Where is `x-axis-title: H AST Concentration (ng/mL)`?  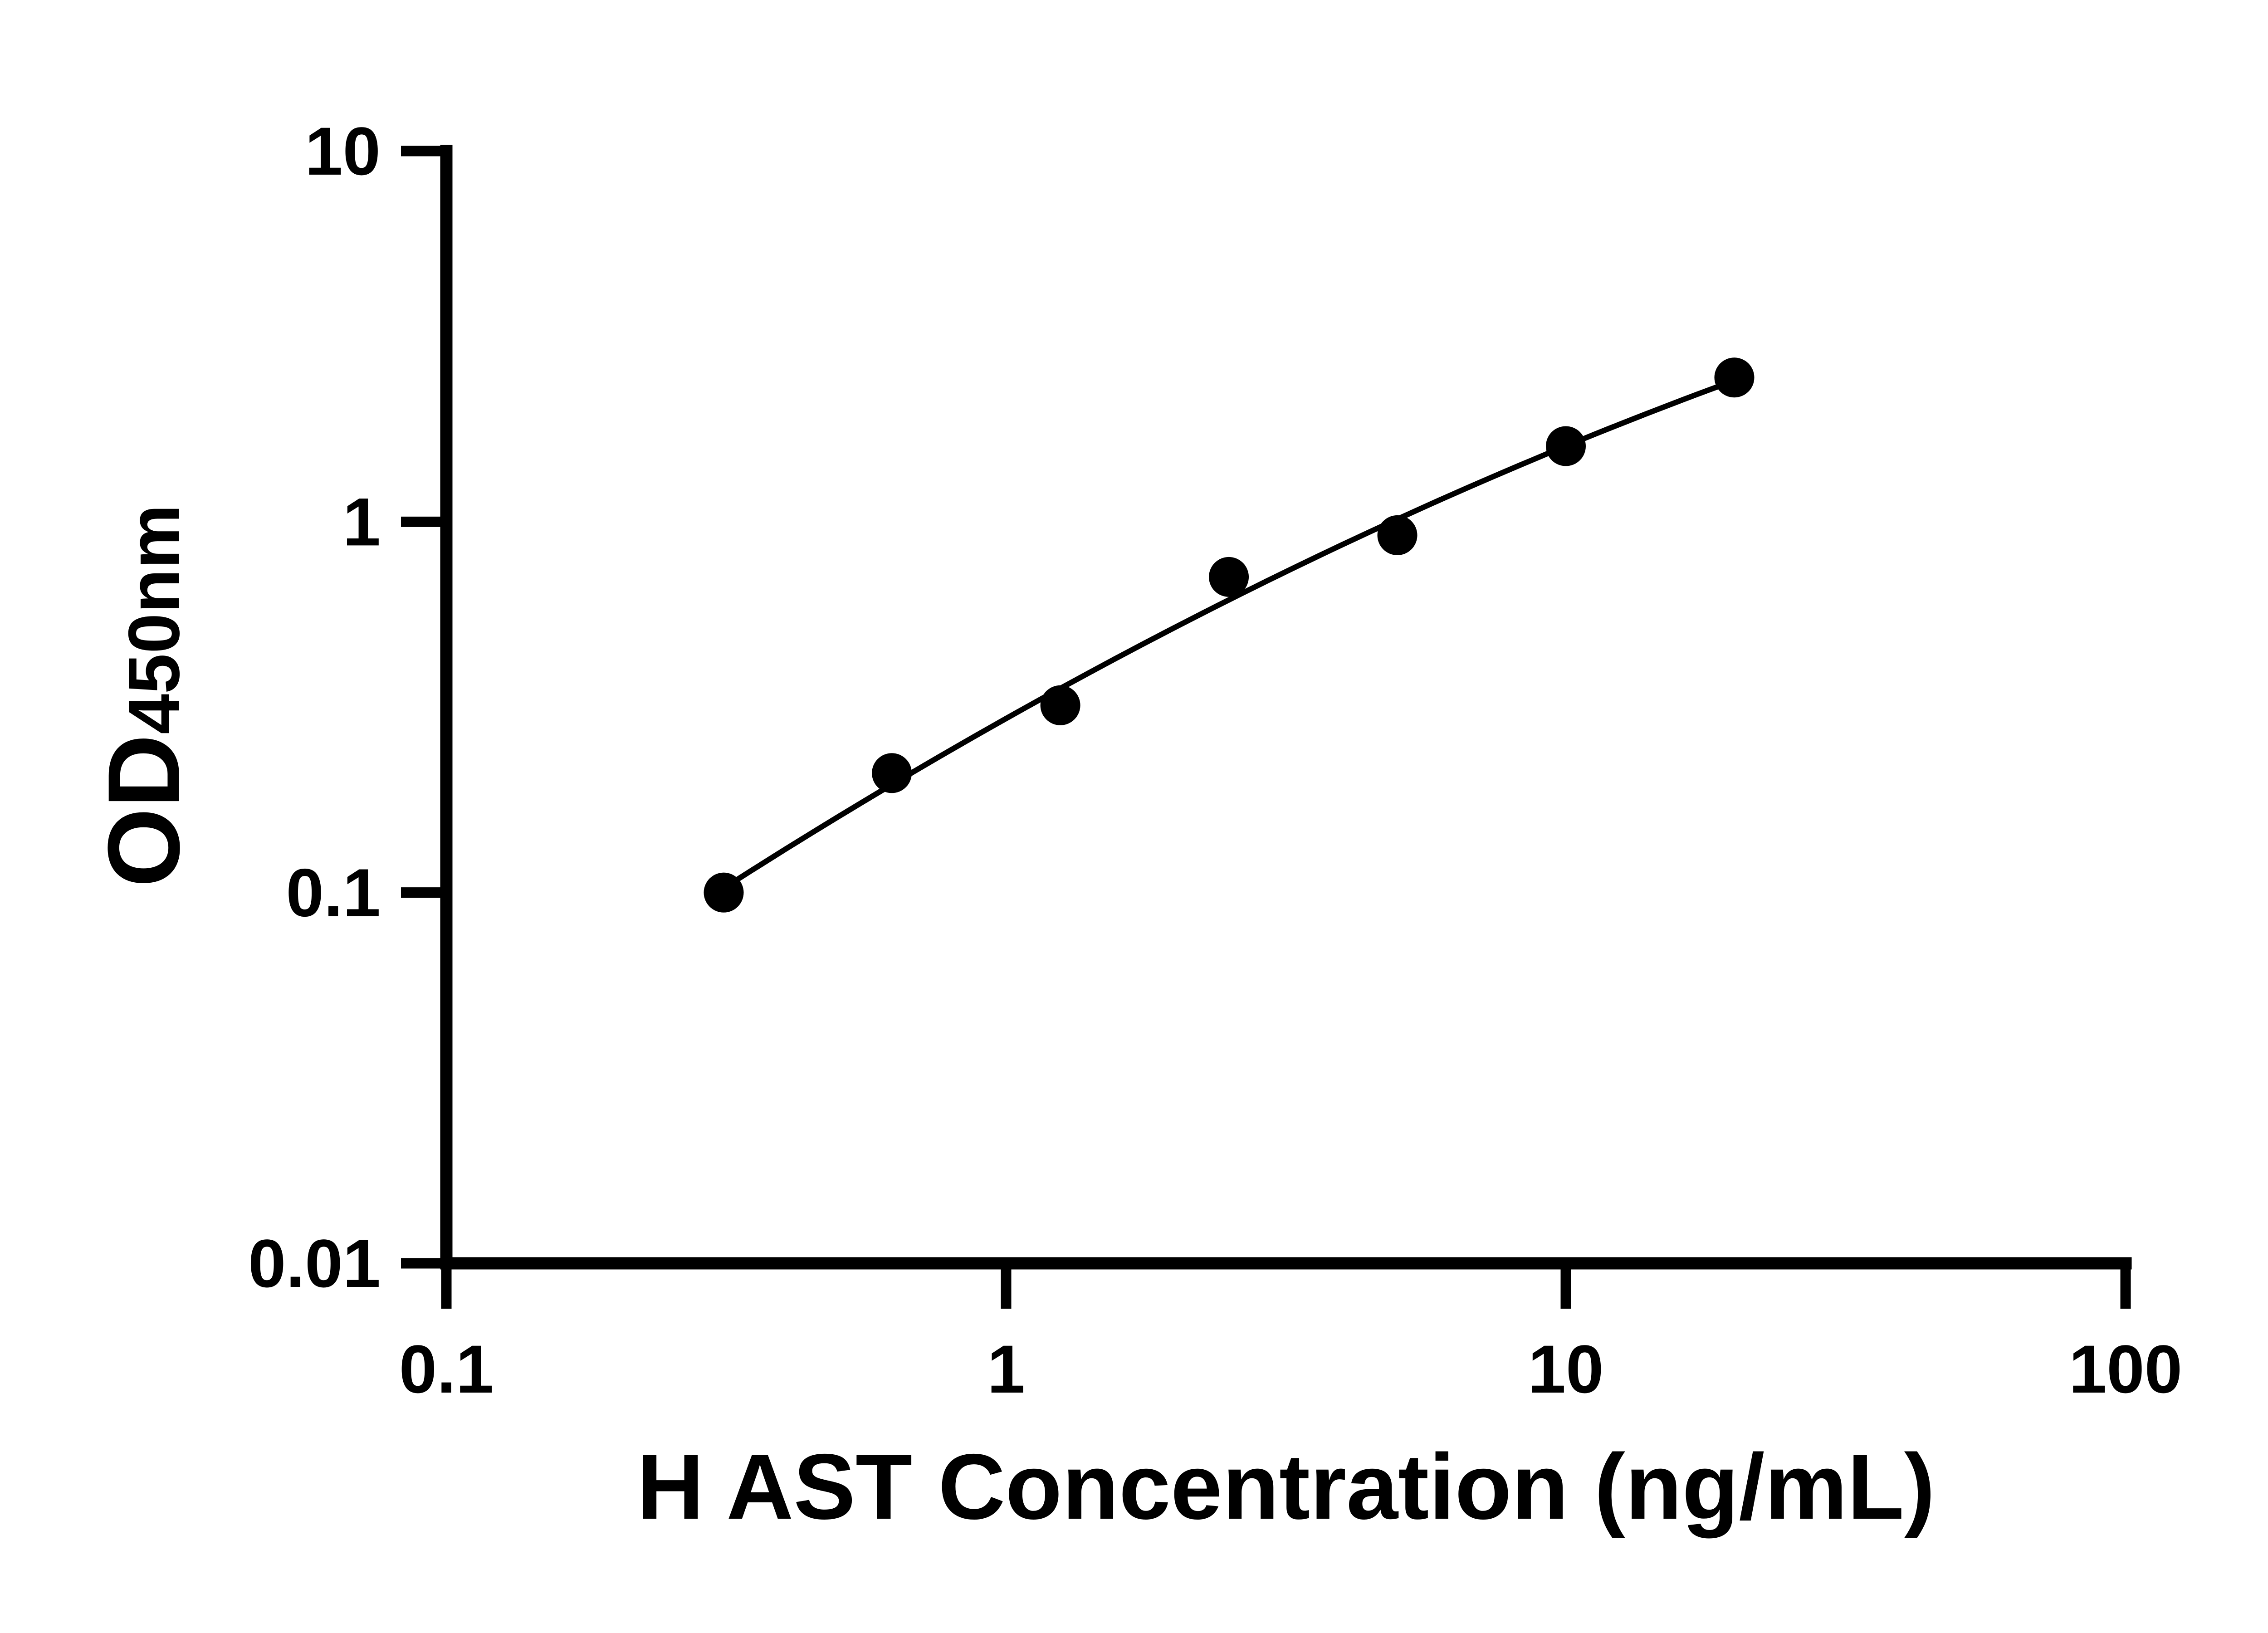
x-axis-title: H AST Concentration (ng/mL) is located at coordinates (1286, 1487).